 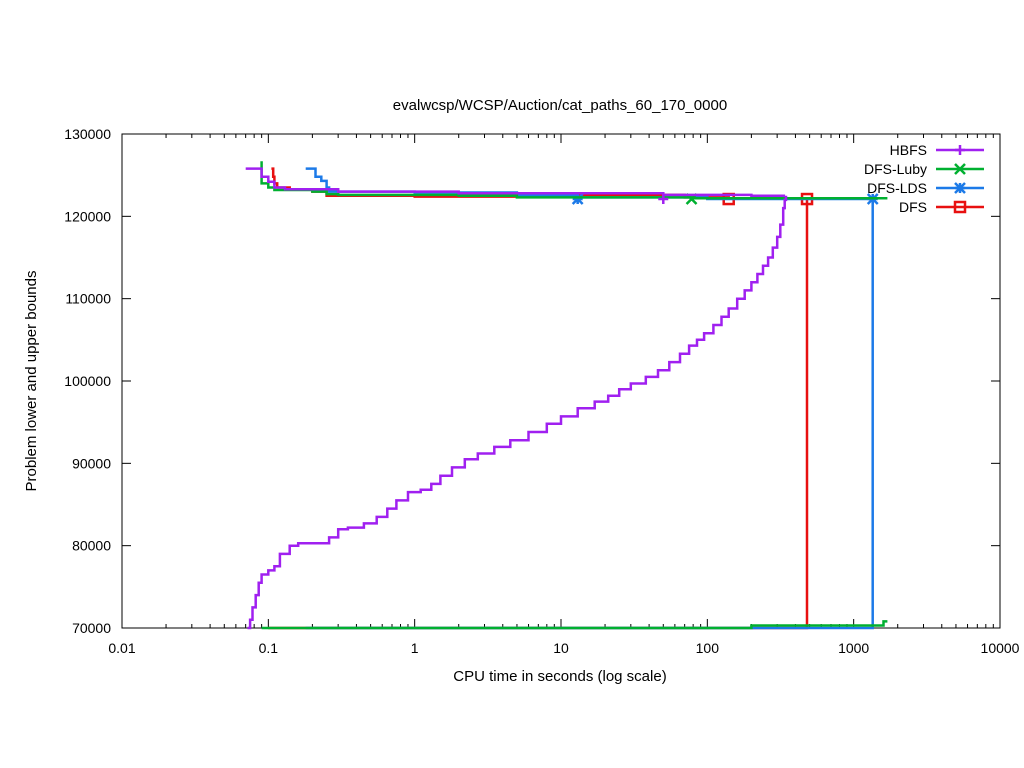 What do you see at coordinates (897, 188) in the screenshot?
I see `legend-label: DFS-LDS` at bounding box center [897, 188].